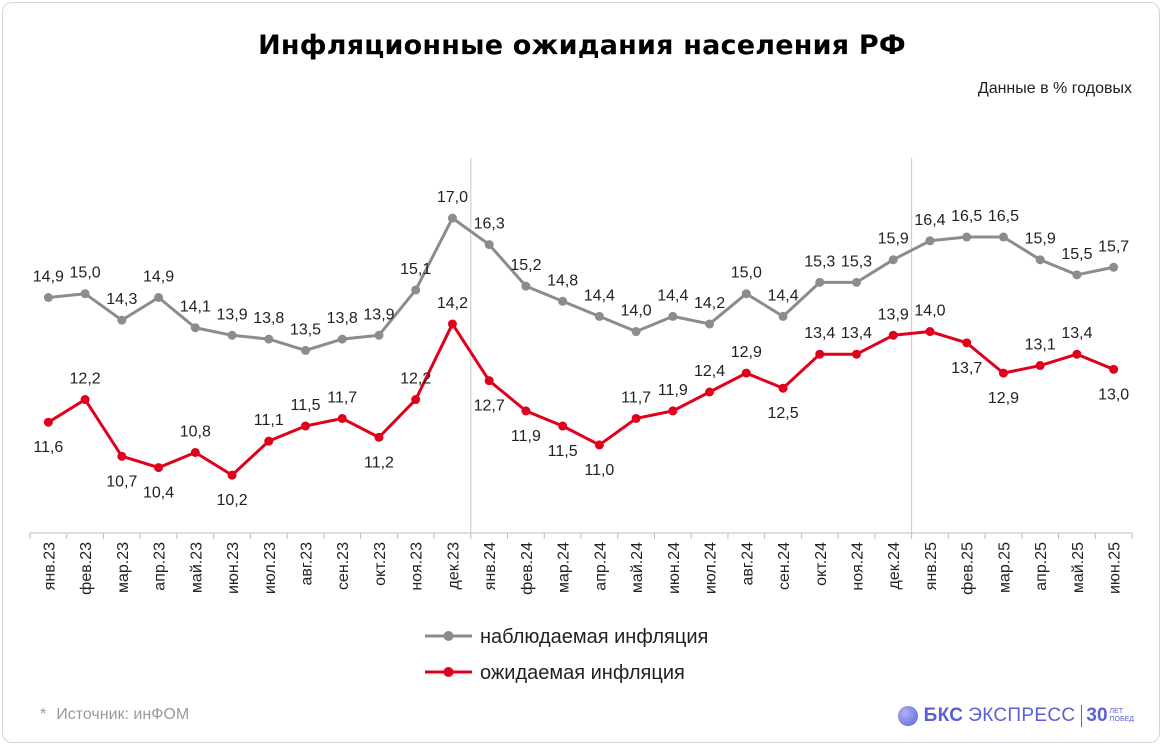  What do you see at coordinates (195, 307) in the screenshot?
I see `series-0-data-label-4: 14,1` at bounding box center [195, 307].